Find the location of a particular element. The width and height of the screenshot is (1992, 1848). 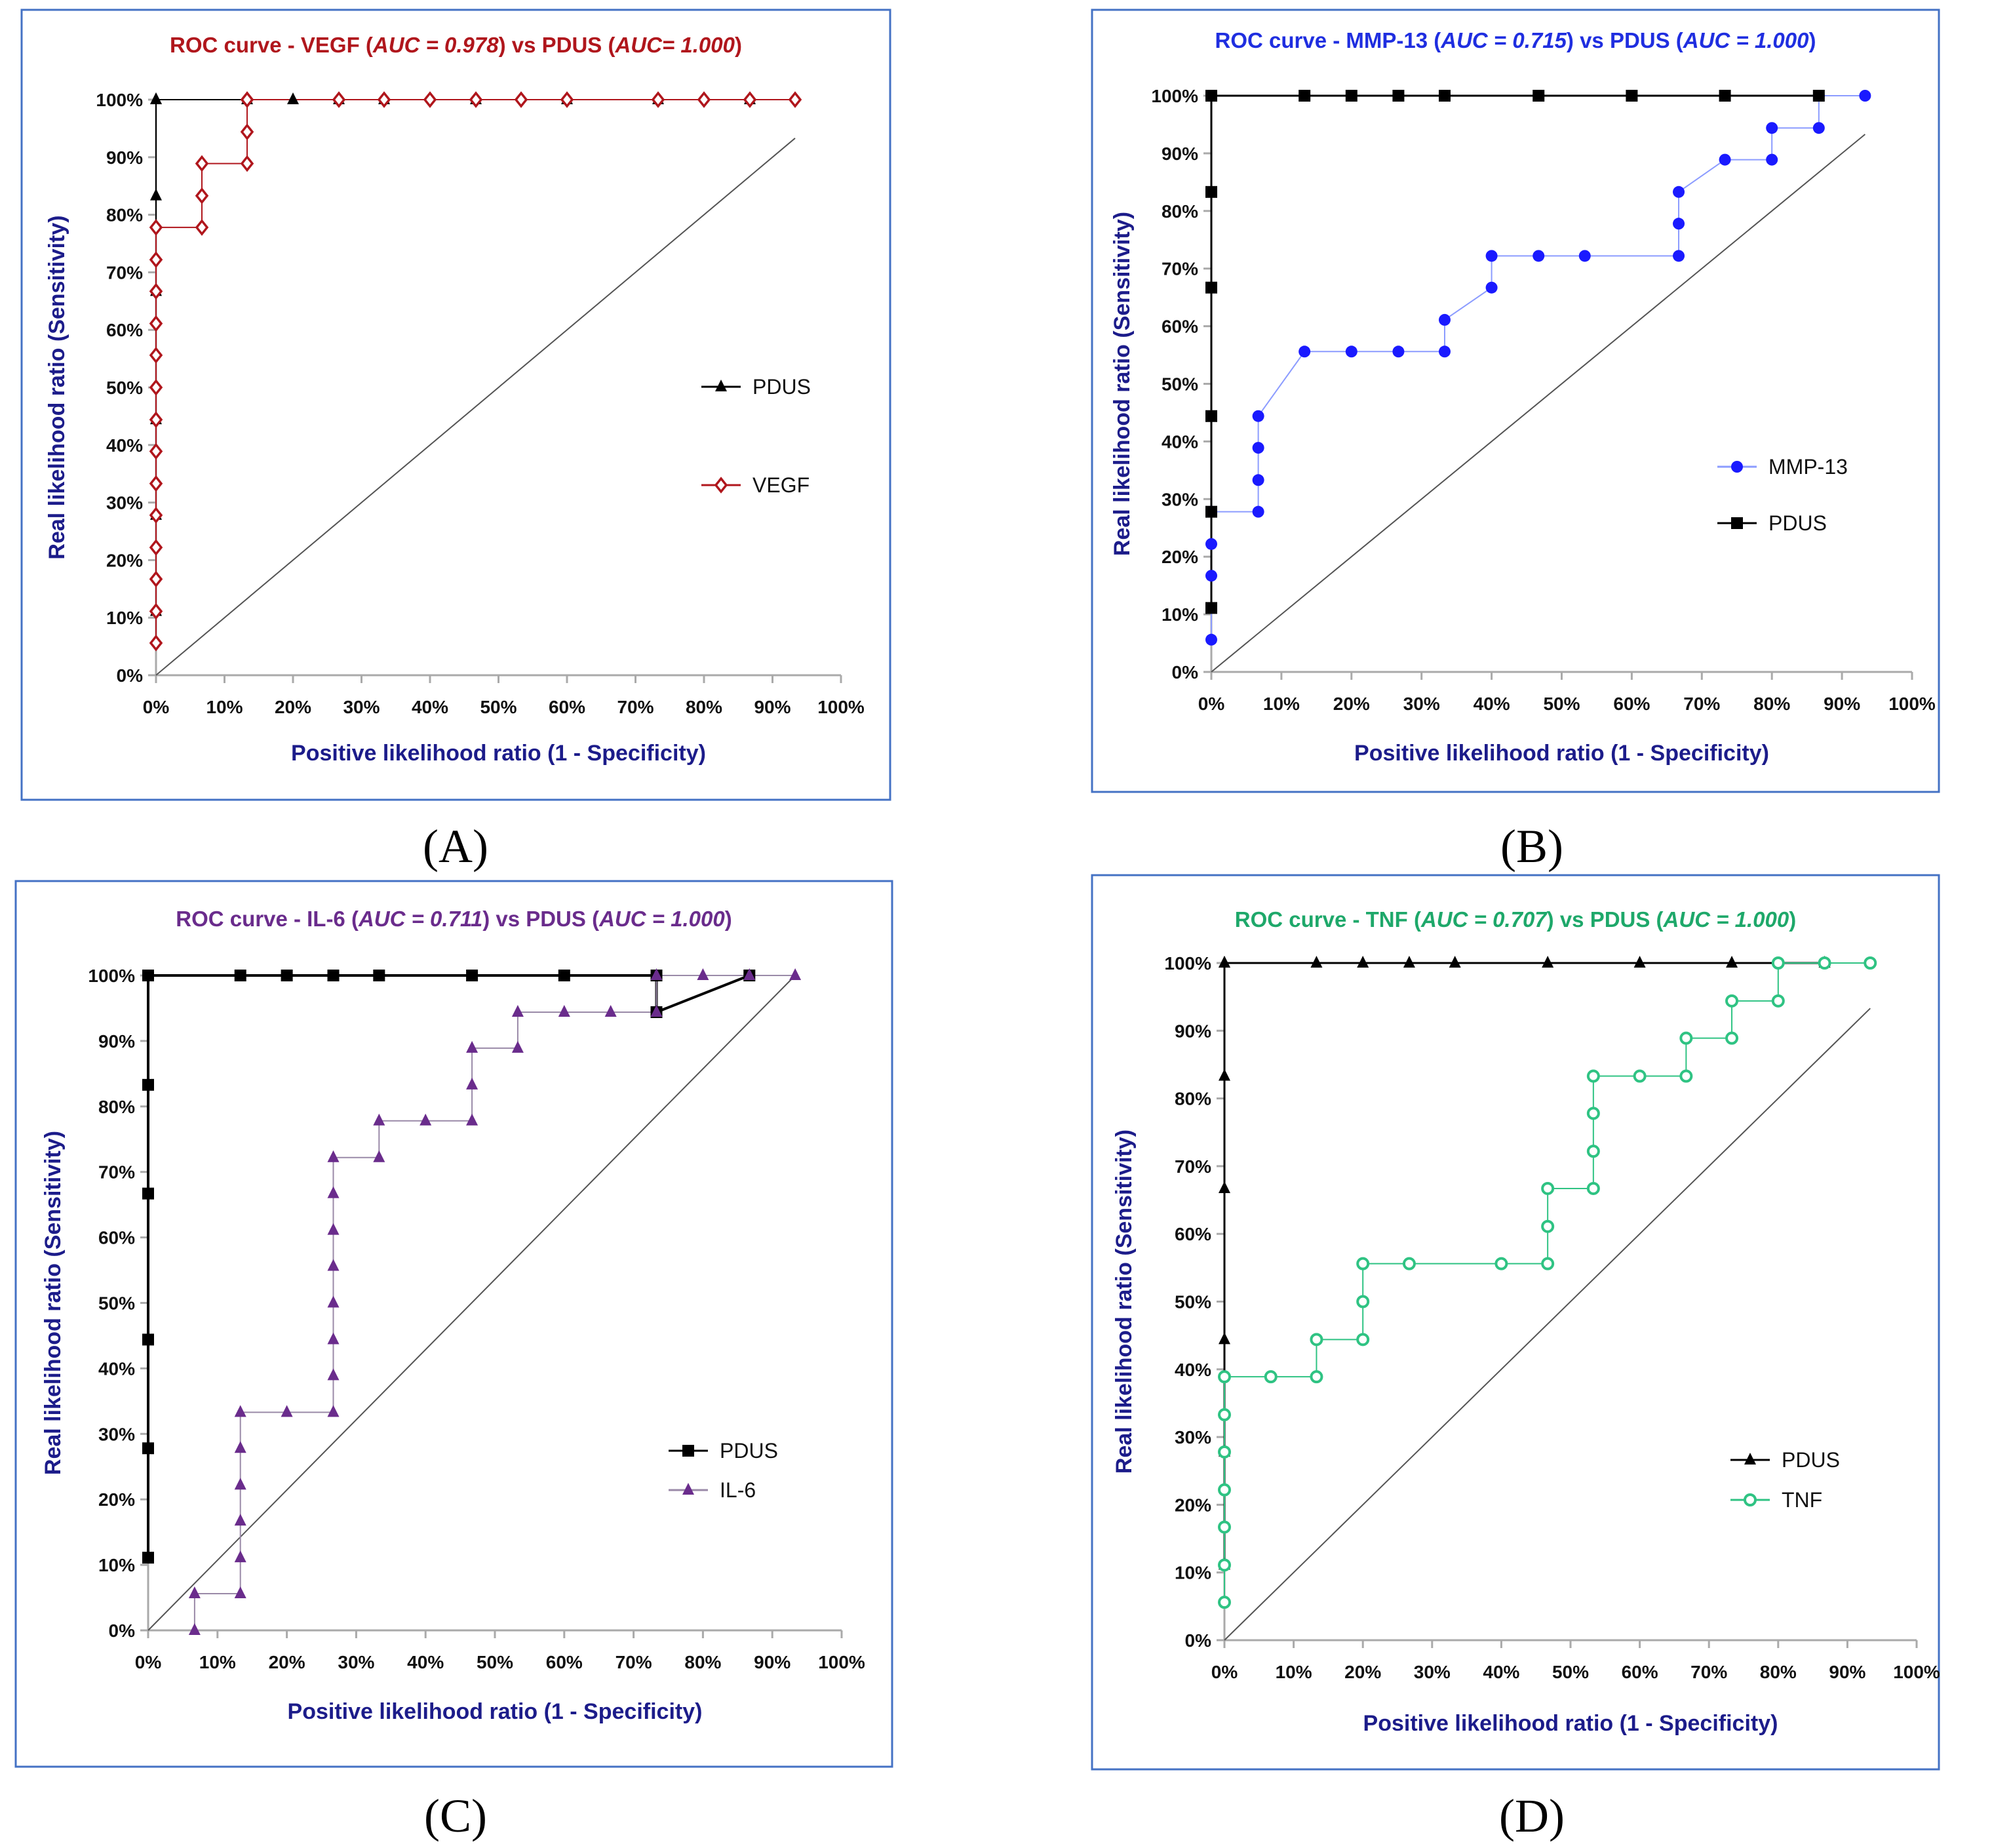

legend-label-pdus: PDUS is located at coordinates (781, 387).